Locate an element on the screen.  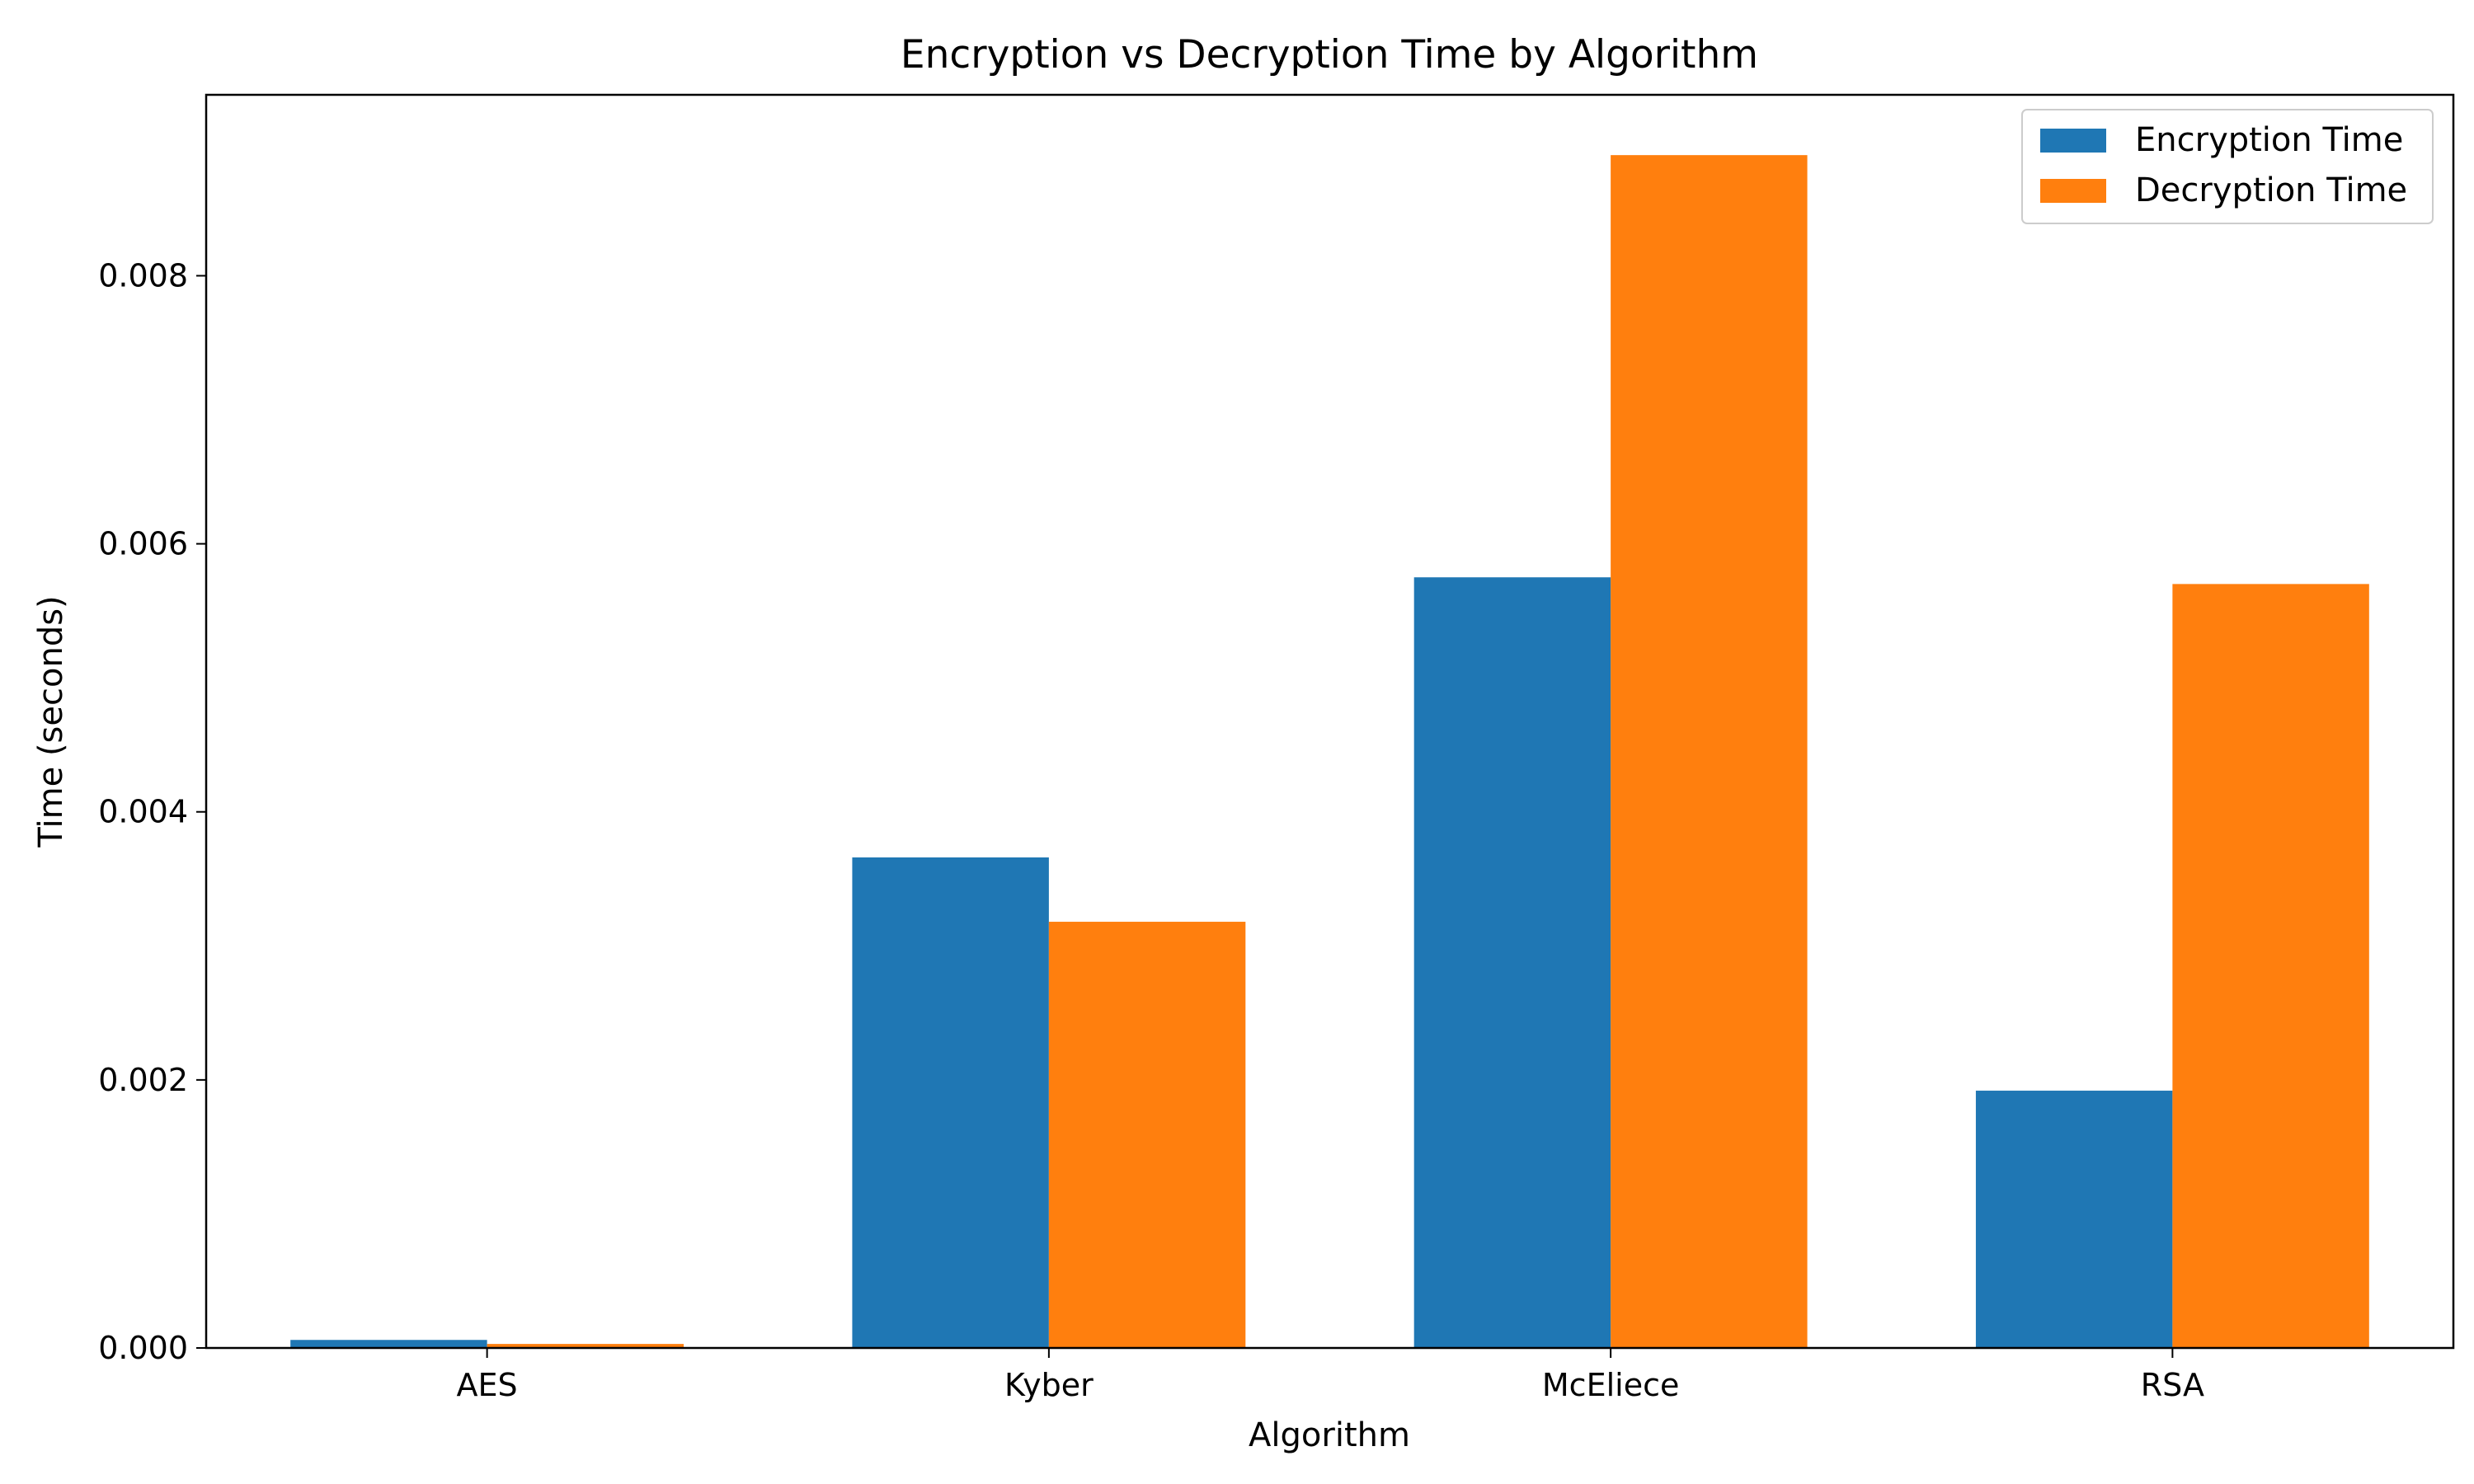
legend-label-decryption: Decryption Time is located at coordinates (2271, 190).